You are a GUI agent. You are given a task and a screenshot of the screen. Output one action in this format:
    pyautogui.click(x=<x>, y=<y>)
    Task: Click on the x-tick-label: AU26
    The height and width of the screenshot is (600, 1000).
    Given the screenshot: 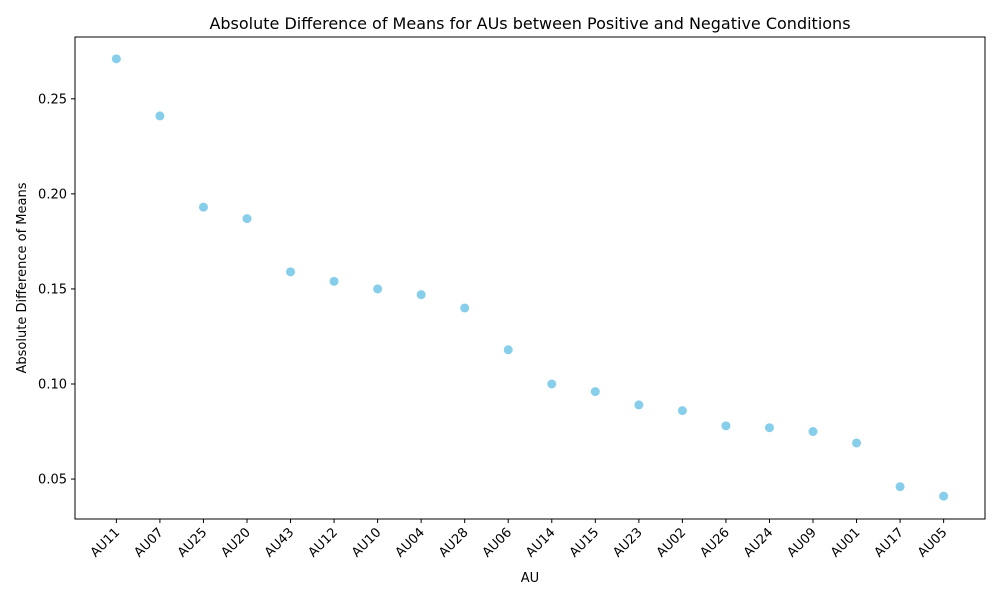 What is the action you would take?
    pyautogui.click(x=714, y=542)
    